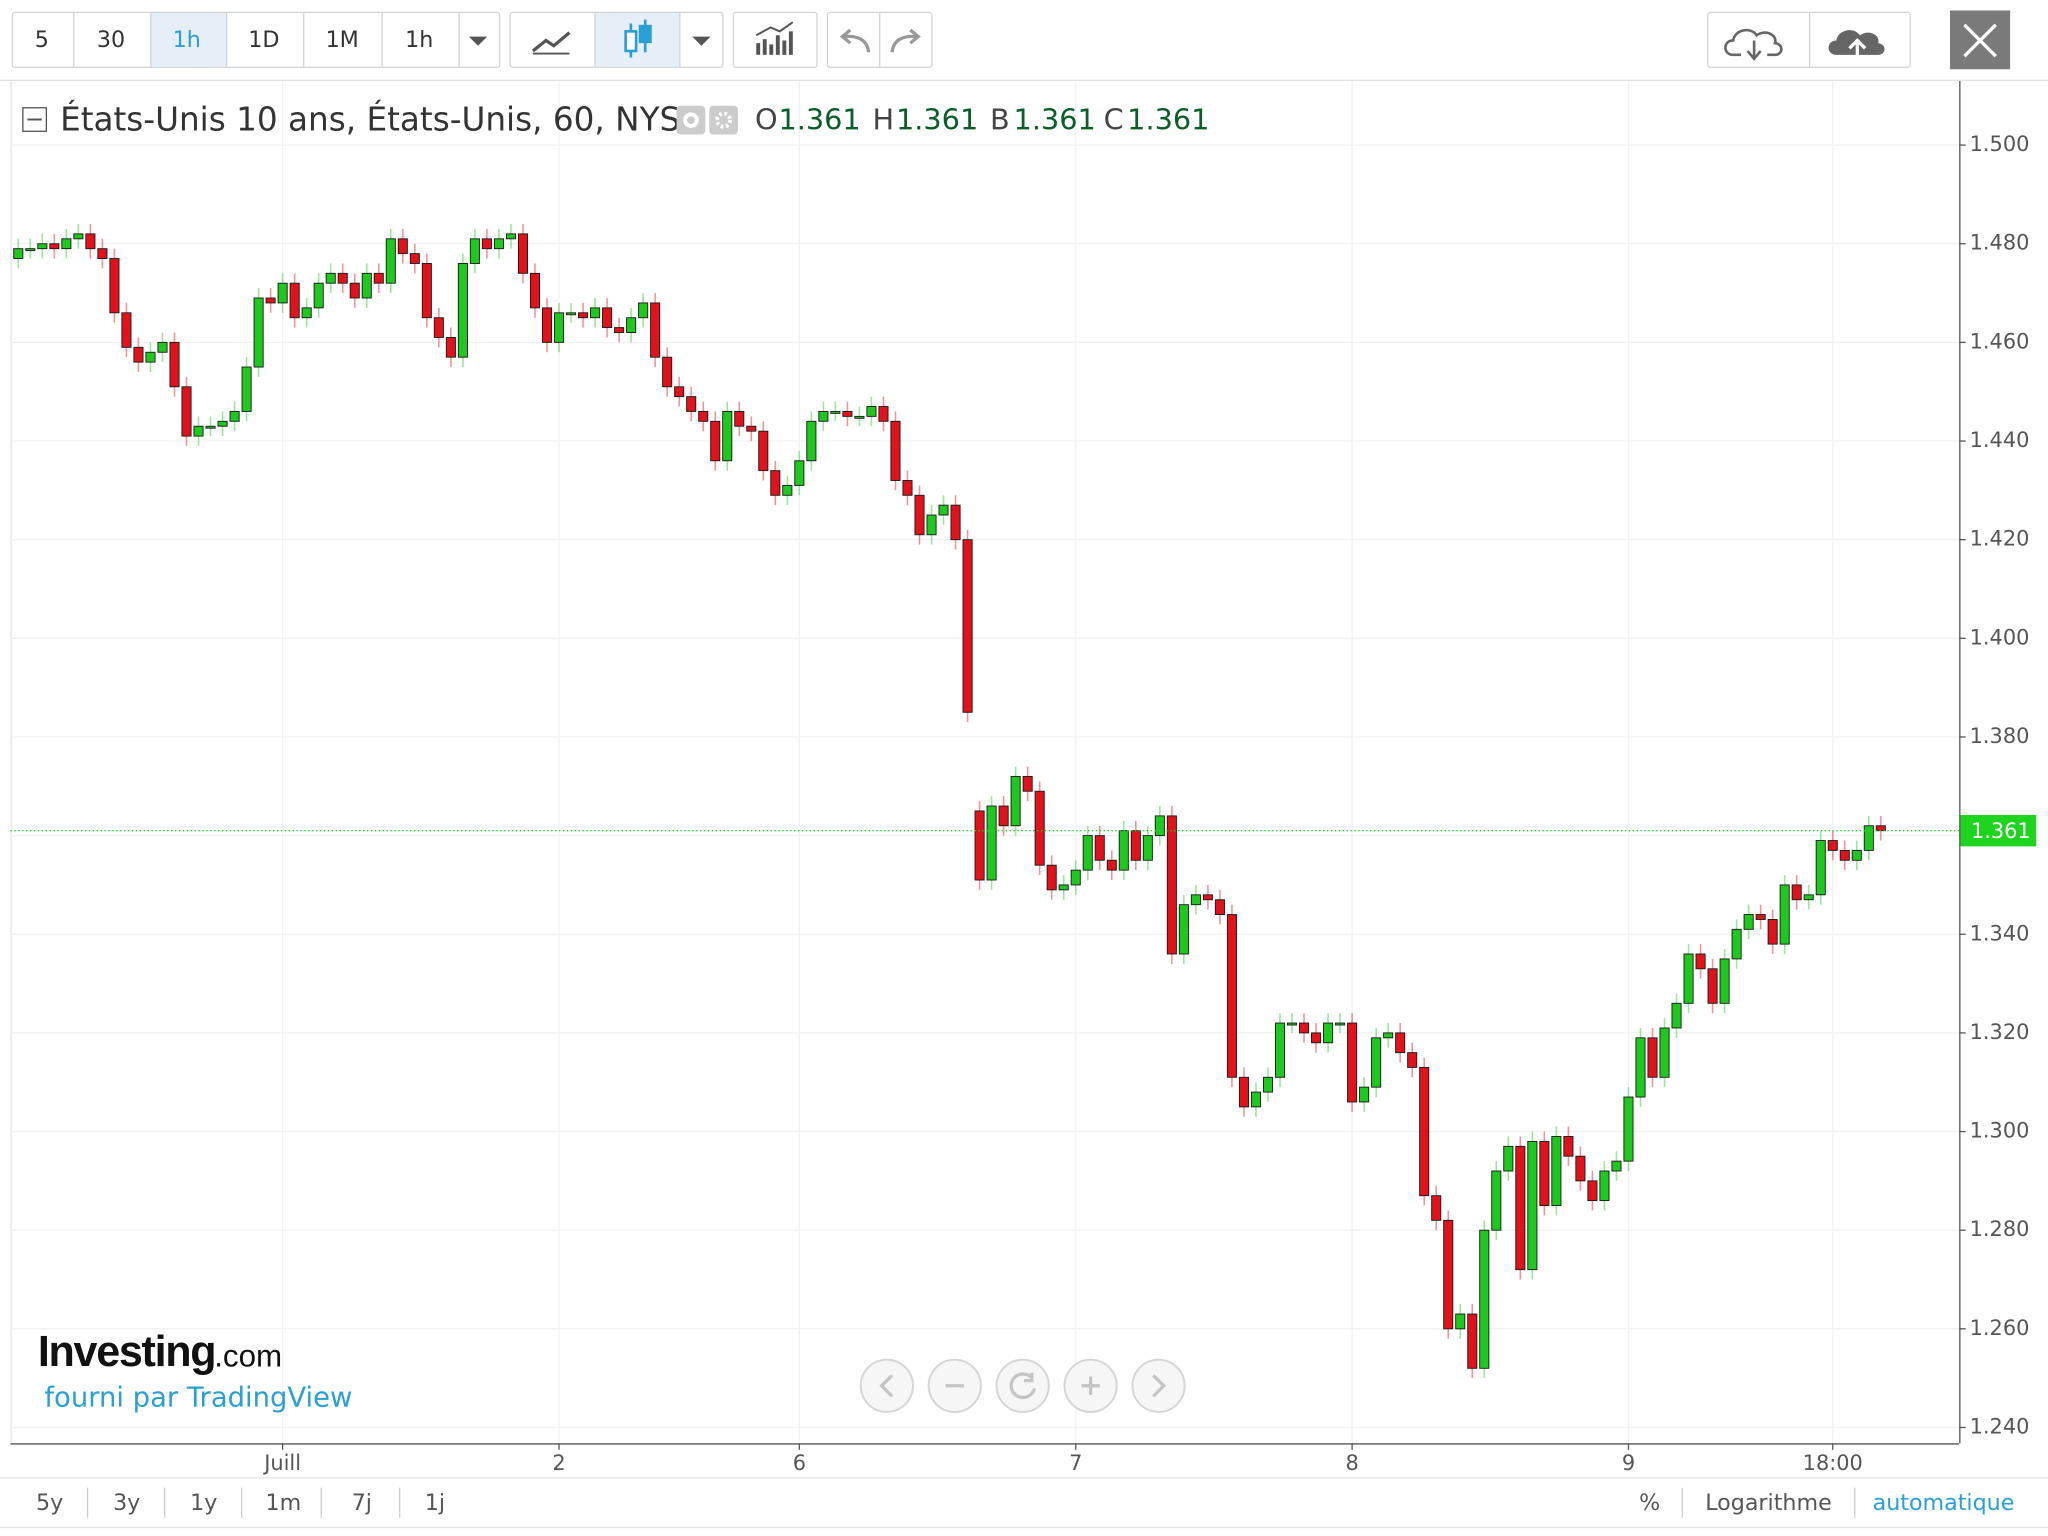 The image size is (2048, 1536). What do you see at coordinates (707, 120) in the screenshot?
I see `legend-icons` at bounding box center [707, 120].